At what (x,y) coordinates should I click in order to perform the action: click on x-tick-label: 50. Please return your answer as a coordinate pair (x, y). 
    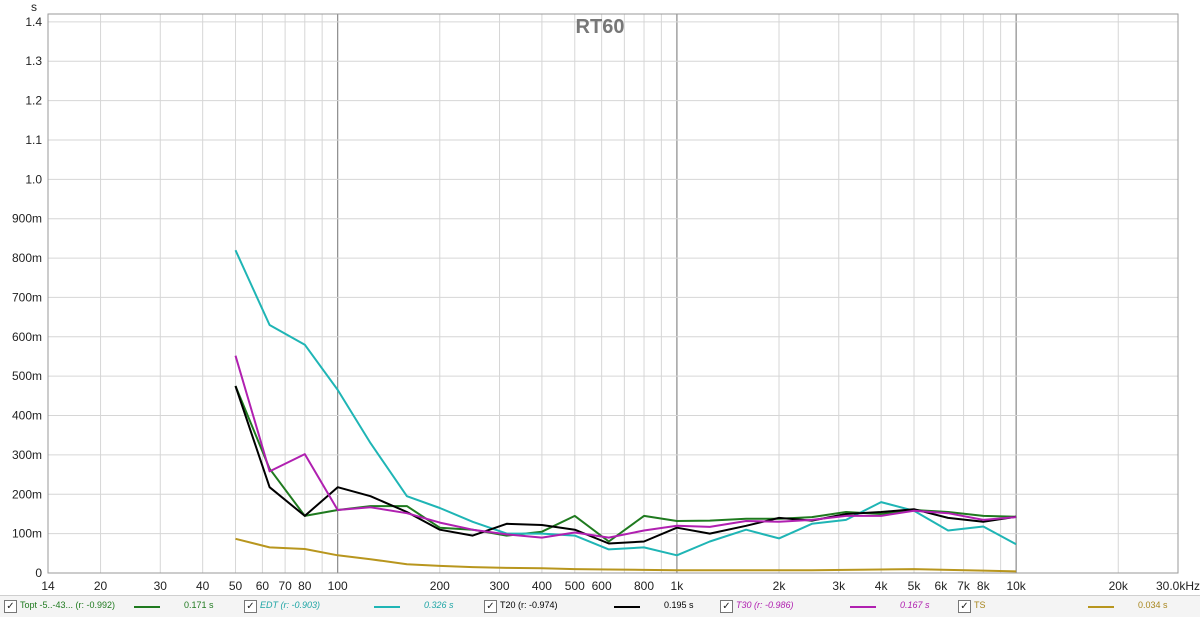
    Looking at the image, I should click on (236, 586).